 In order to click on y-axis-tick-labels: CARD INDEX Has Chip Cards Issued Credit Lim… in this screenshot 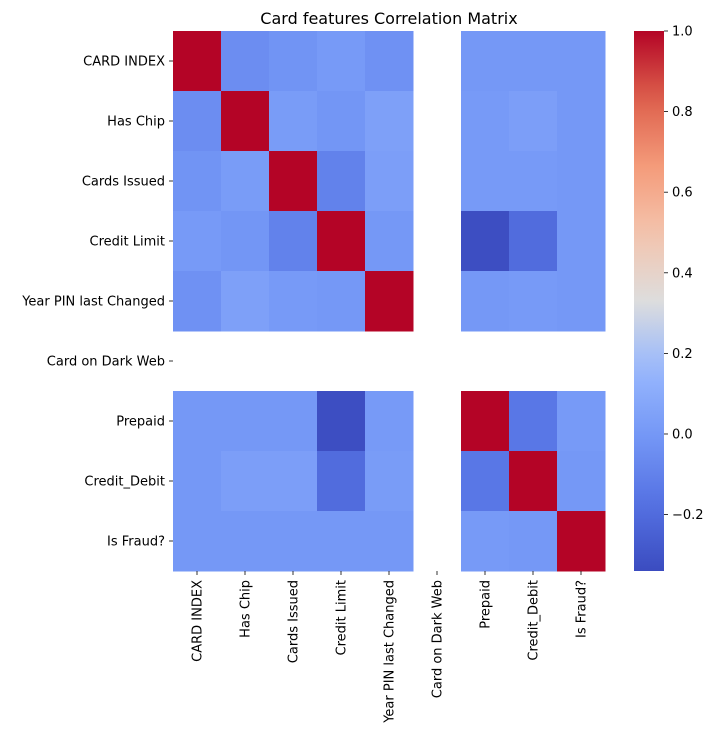, I will do `click(97, 302)`.